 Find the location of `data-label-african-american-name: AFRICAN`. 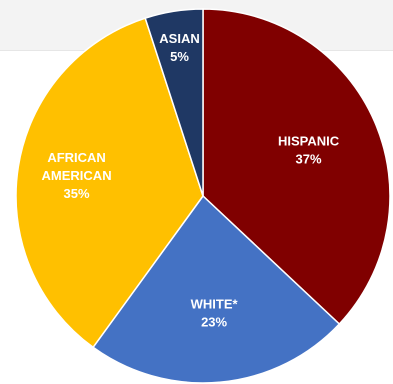

data-label-african-american-name: AFRICAN is located at coordinates (76, 157).